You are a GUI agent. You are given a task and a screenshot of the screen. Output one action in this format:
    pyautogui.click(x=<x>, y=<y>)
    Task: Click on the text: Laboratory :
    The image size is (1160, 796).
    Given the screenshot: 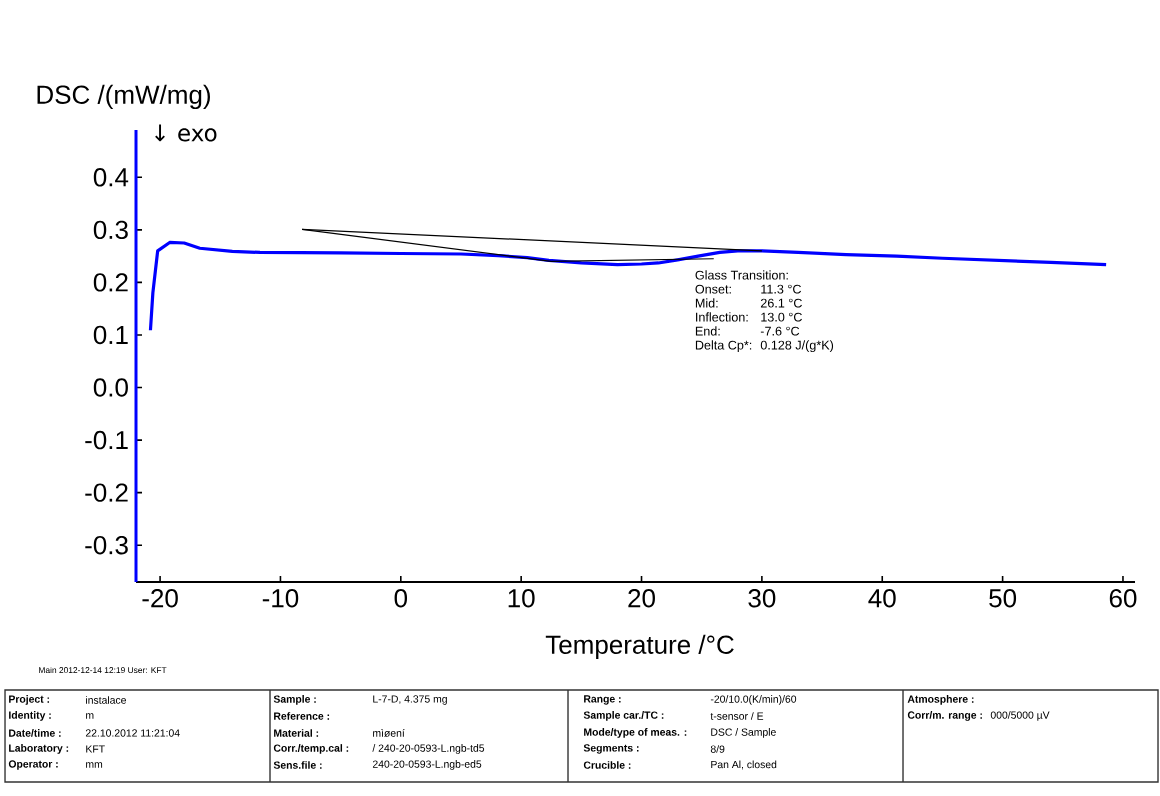 What is the action you would take?
    pyautogui.click(x=39, y=749)
    